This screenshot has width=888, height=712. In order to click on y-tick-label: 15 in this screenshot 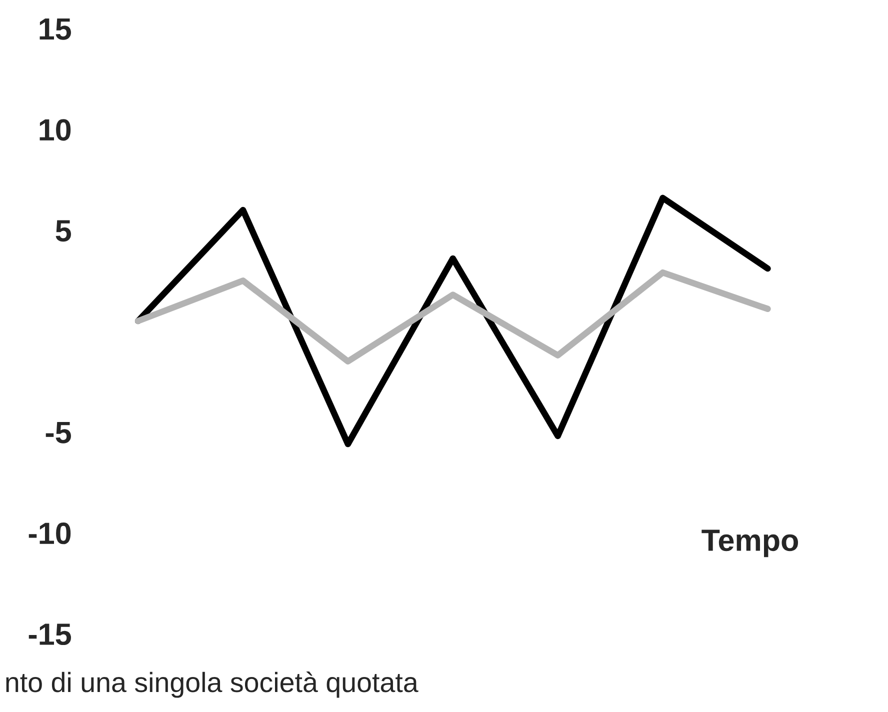, I will do `click(55, 29)`.